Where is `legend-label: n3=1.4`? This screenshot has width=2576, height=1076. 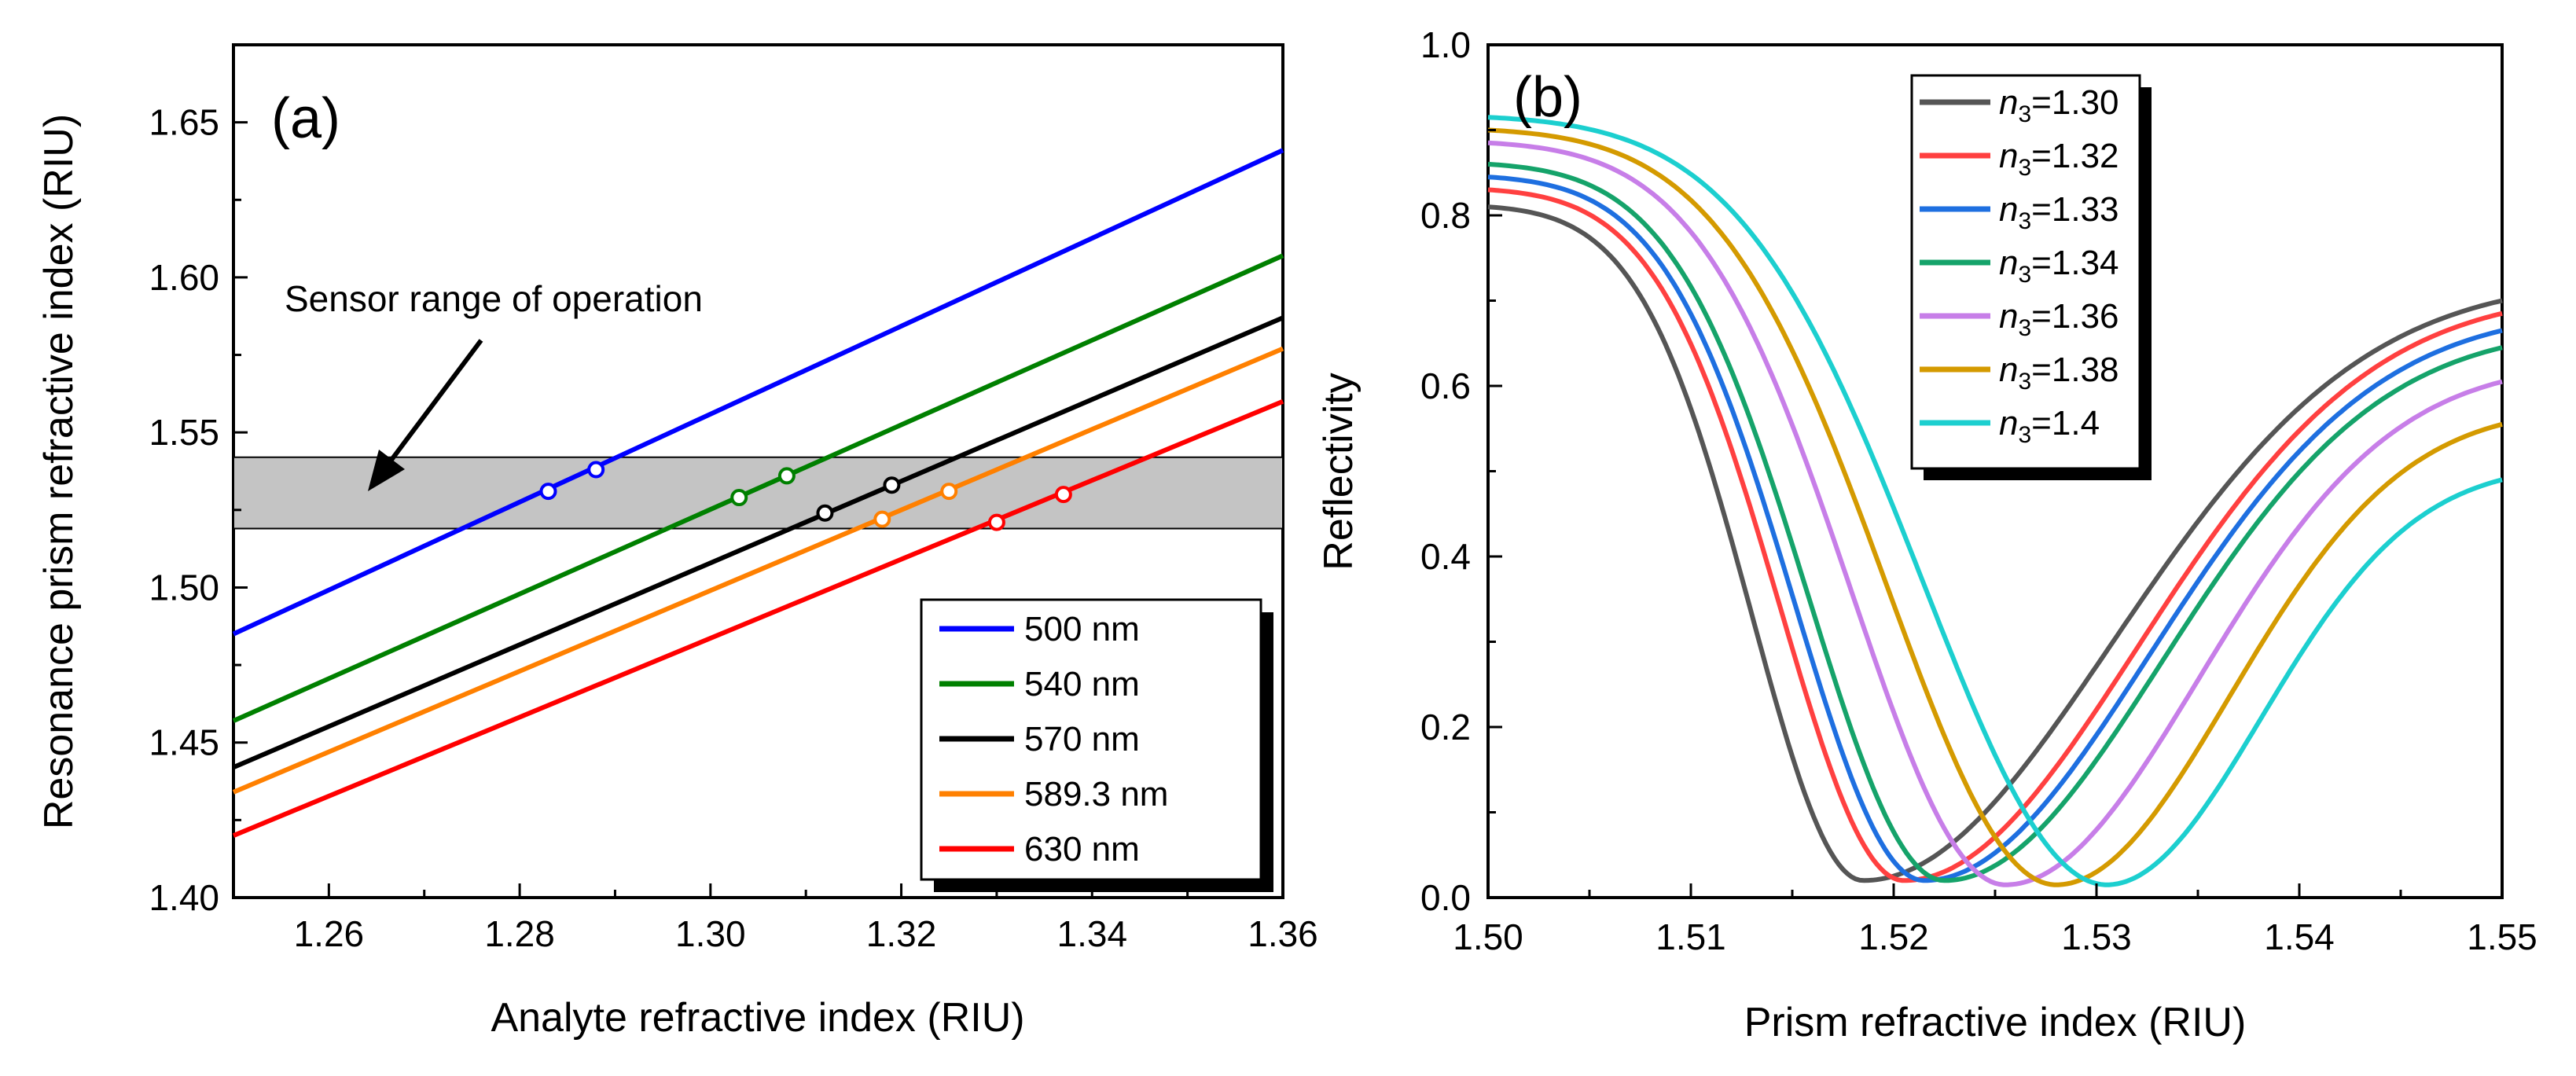
legend-label: n3=1.4 is located at coordinates (2049, 426).